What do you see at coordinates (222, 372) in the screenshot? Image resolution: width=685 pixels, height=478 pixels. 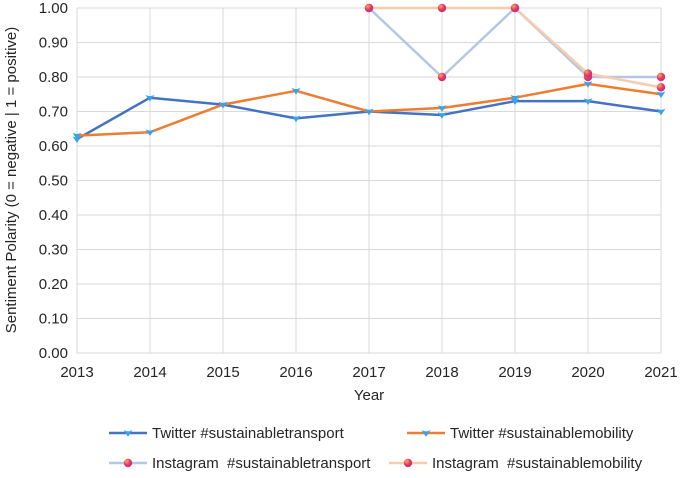 I see `svg-text: 2015` at bounding box center [222, 372].